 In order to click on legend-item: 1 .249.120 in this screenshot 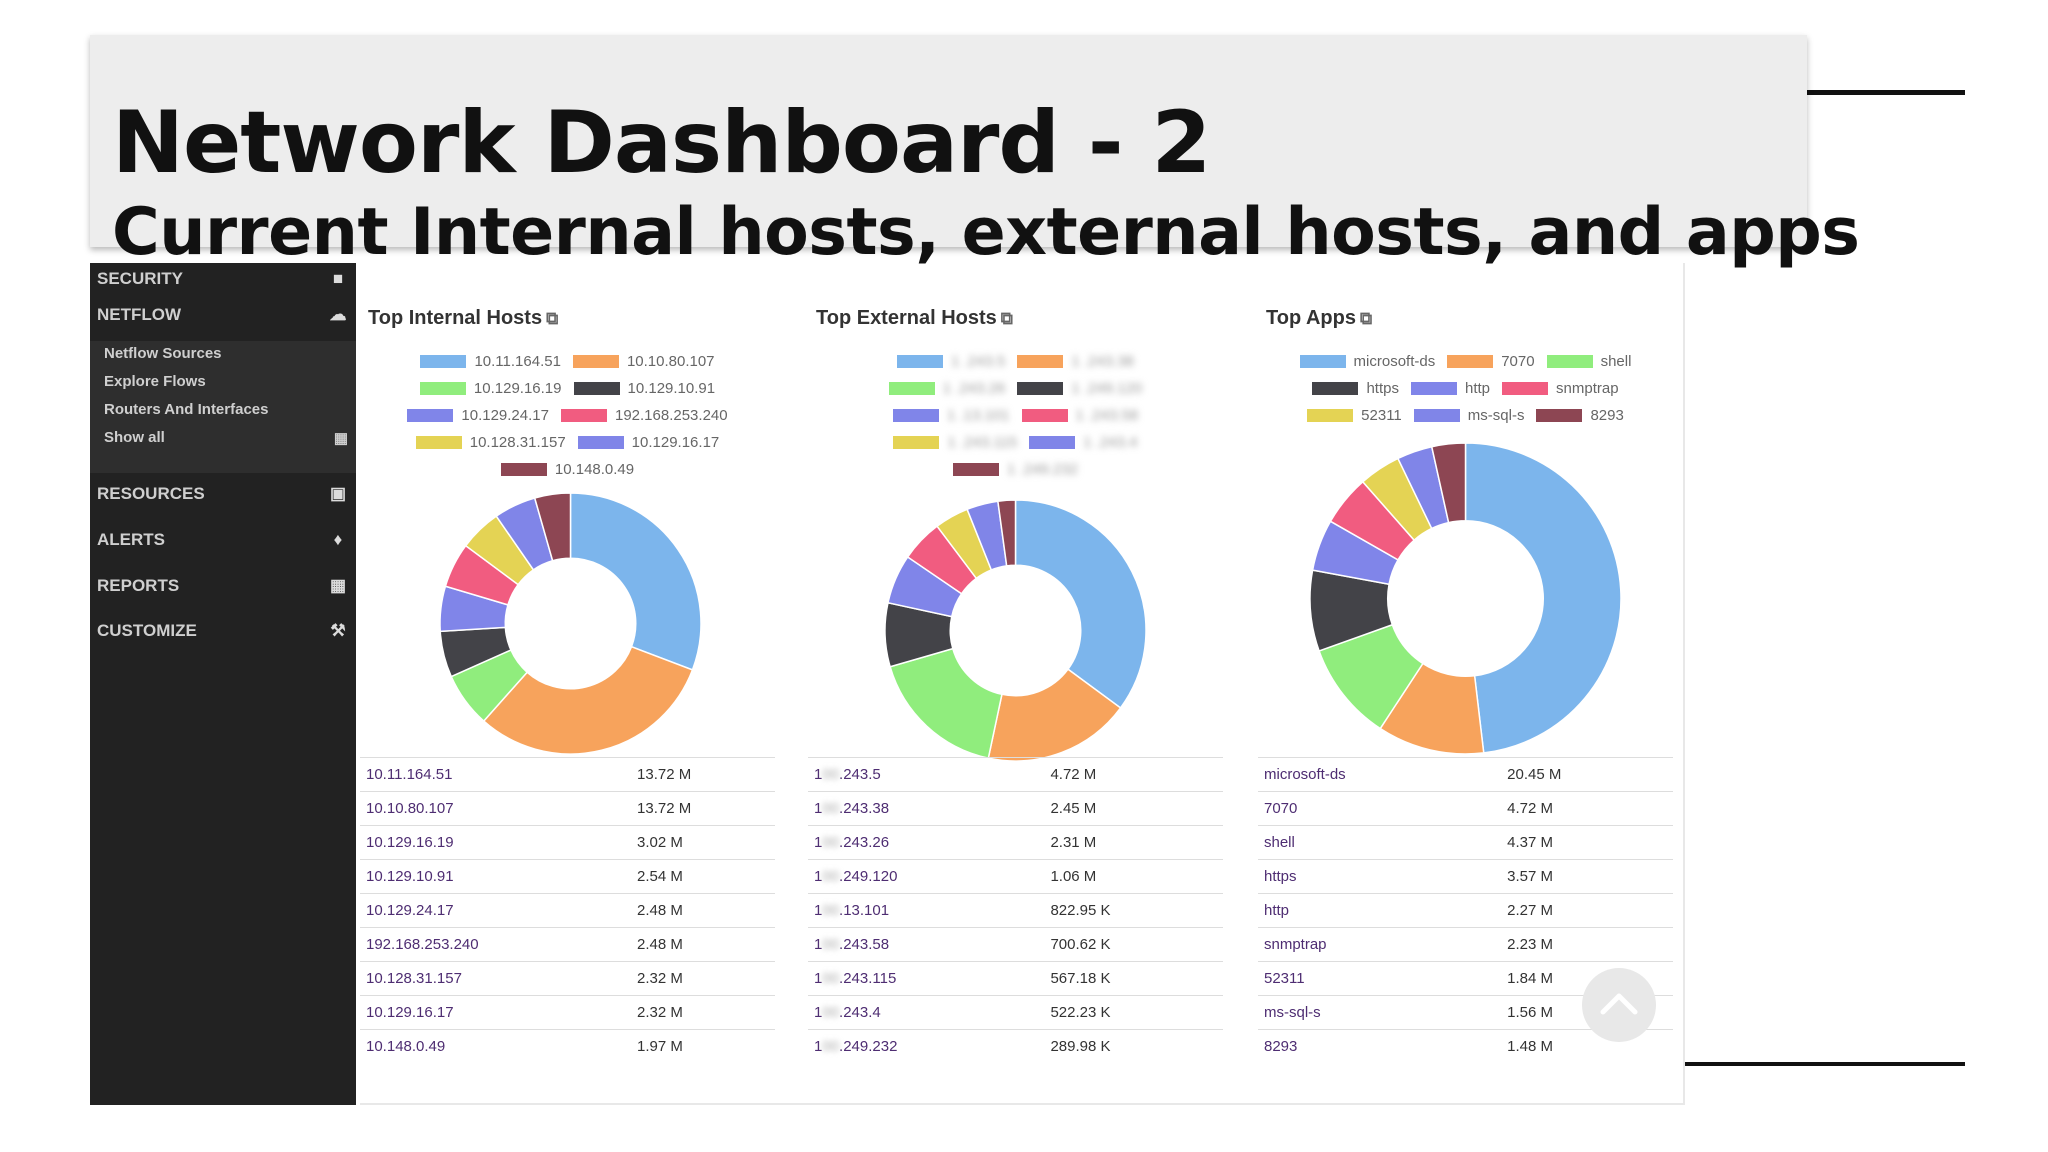, I will do `click(1079, 388)`.